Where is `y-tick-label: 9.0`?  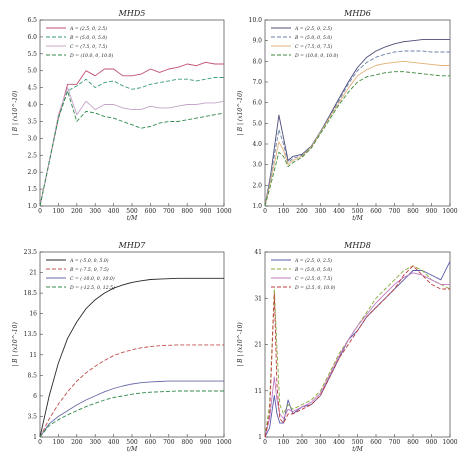 y-tick-label: 9.0 is located at coordinates (257, 41).